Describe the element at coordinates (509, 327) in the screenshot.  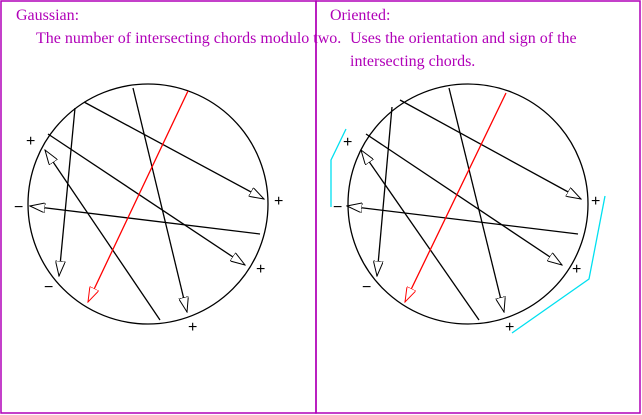
I see `right-sign-6: +` at that location.